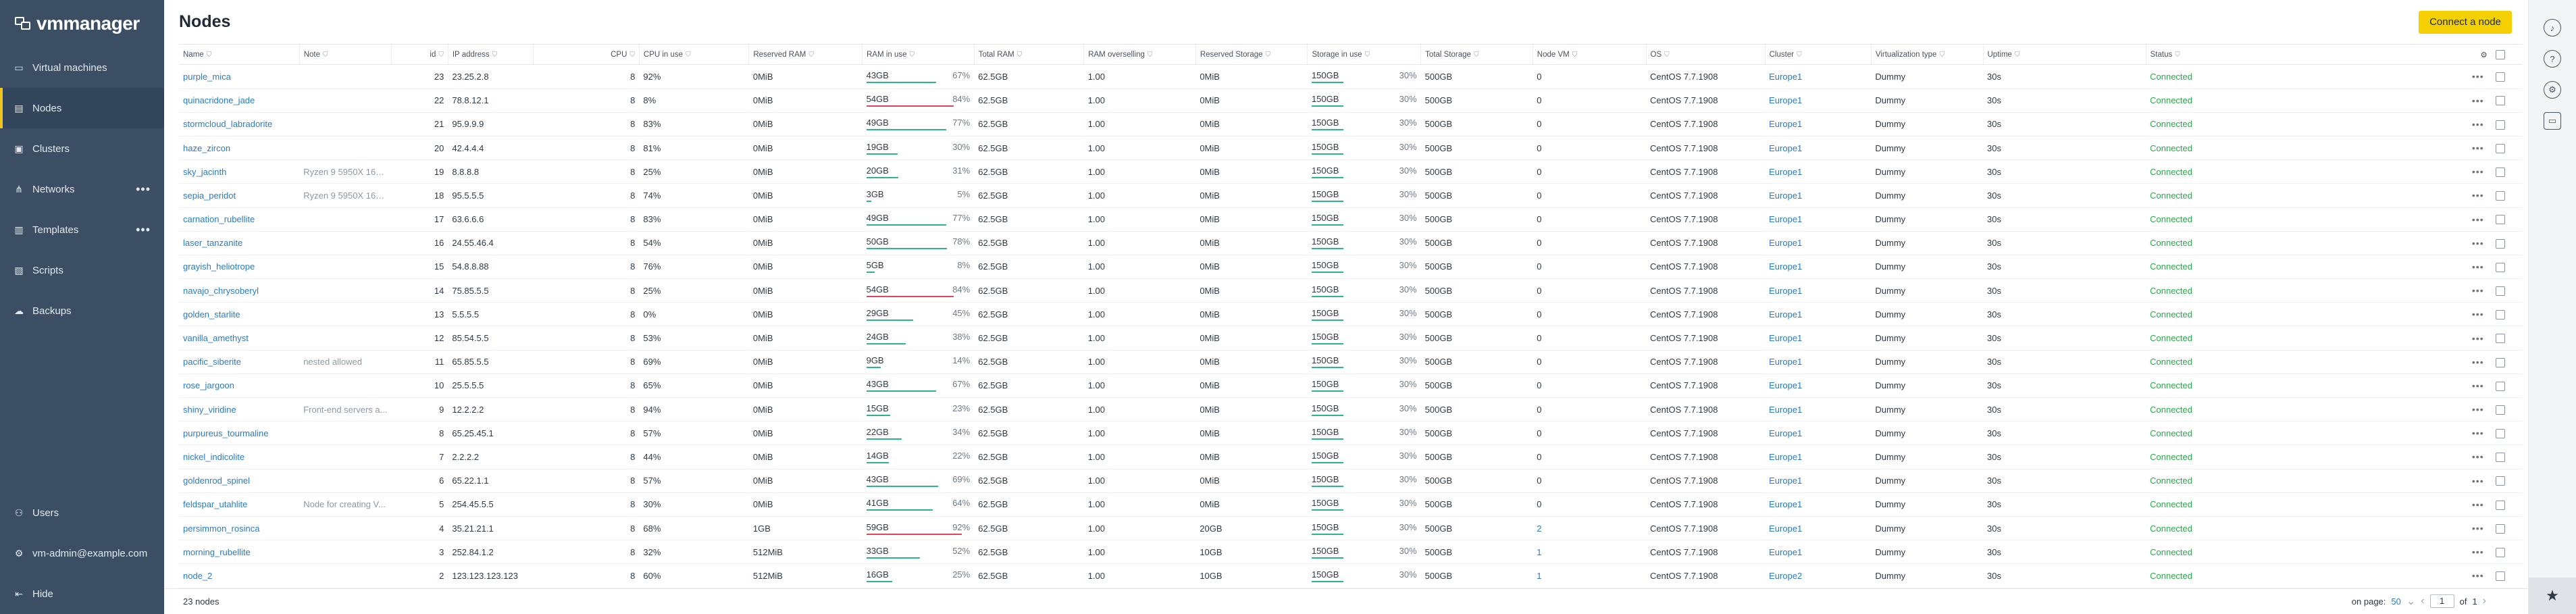  I want to click on column-header: CPU ⛉, so click(586, 55).